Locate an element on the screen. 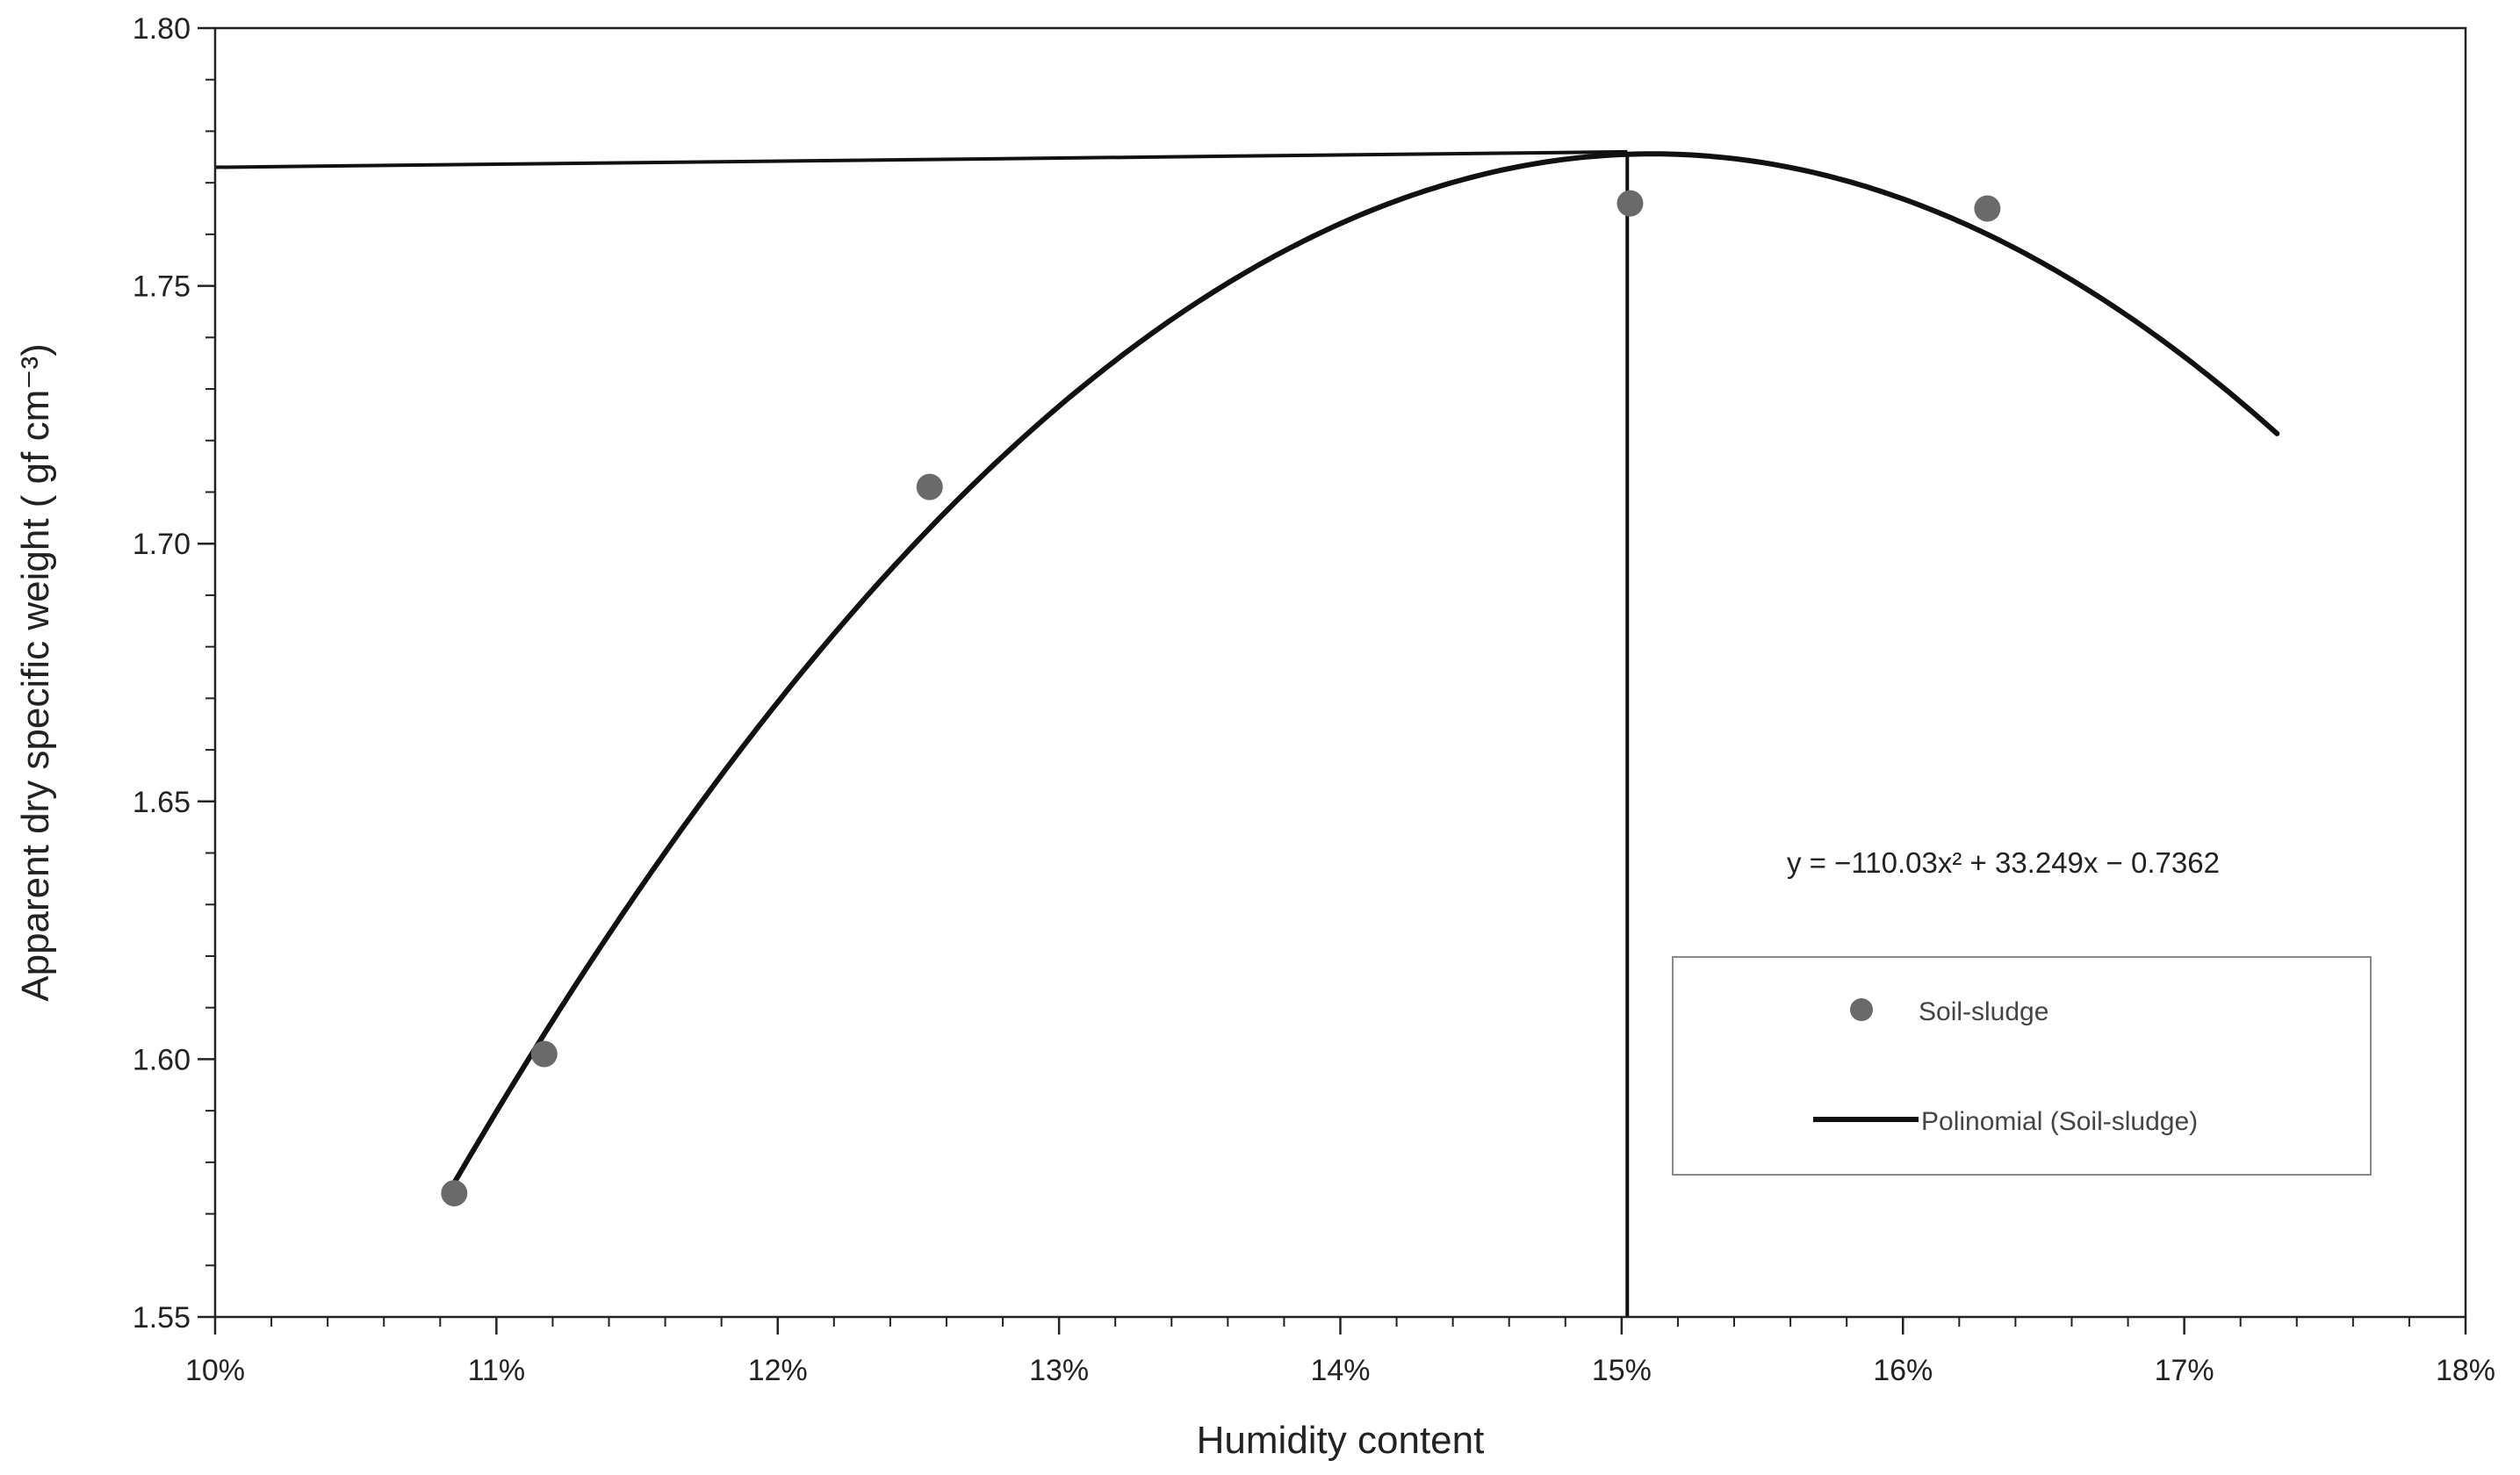 The height and width of the screenshot is (1475, 2520). x-tick-label: 11% is located at coordinates (497, 1370).